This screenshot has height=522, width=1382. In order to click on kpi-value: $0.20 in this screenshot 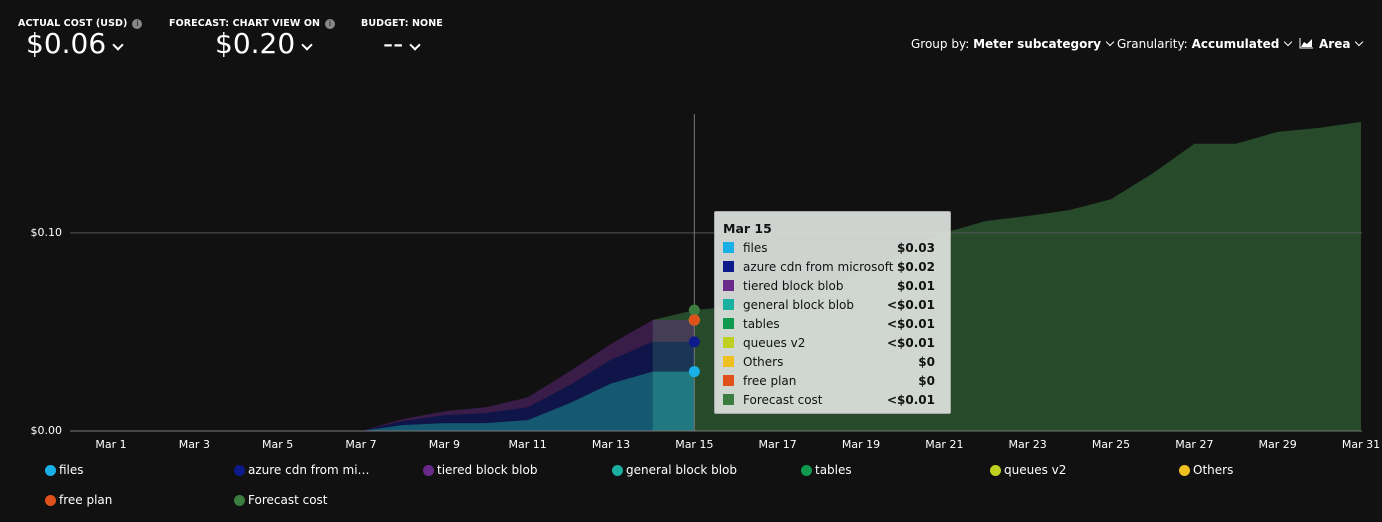, I will do `click(264, 43)`.